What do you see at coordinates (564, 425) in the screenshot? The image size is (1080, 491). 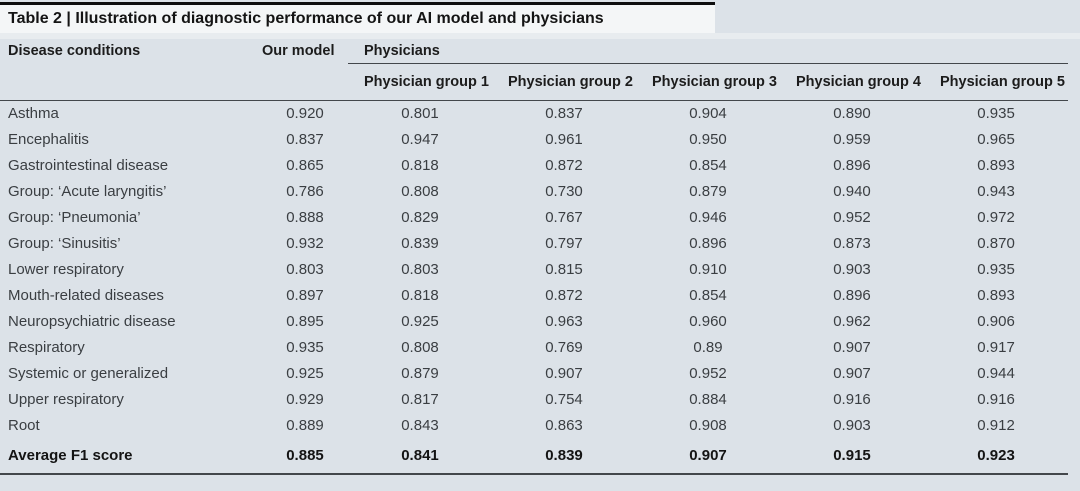 I see `physician-group-2-value-cell: 0.863` at bounding box center [564, 425].